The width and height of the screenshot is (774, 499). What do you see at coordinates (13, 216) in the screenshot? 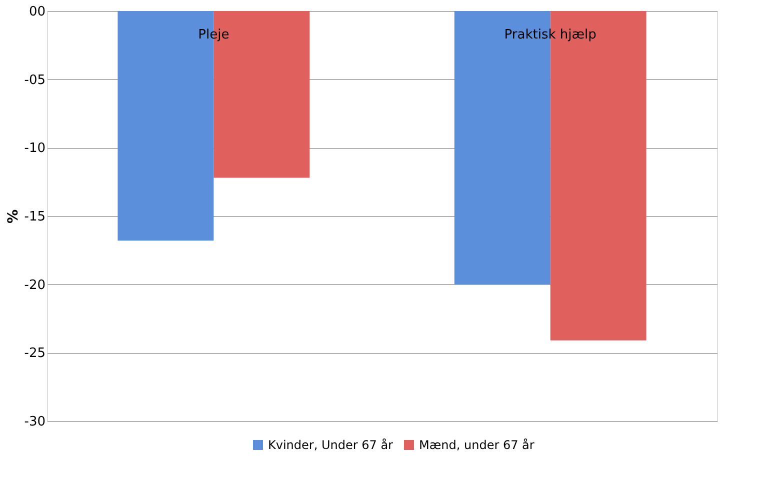
I see `y-axis-title: %` at bounding box center [13, 216].